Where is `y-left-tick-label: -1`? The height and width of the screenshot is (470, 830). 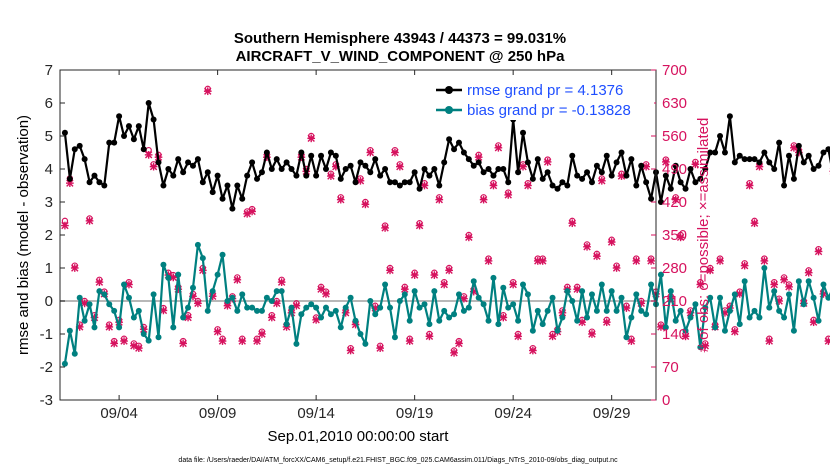 y-left-tick-label: -1 is located at coordinates (46, 334).